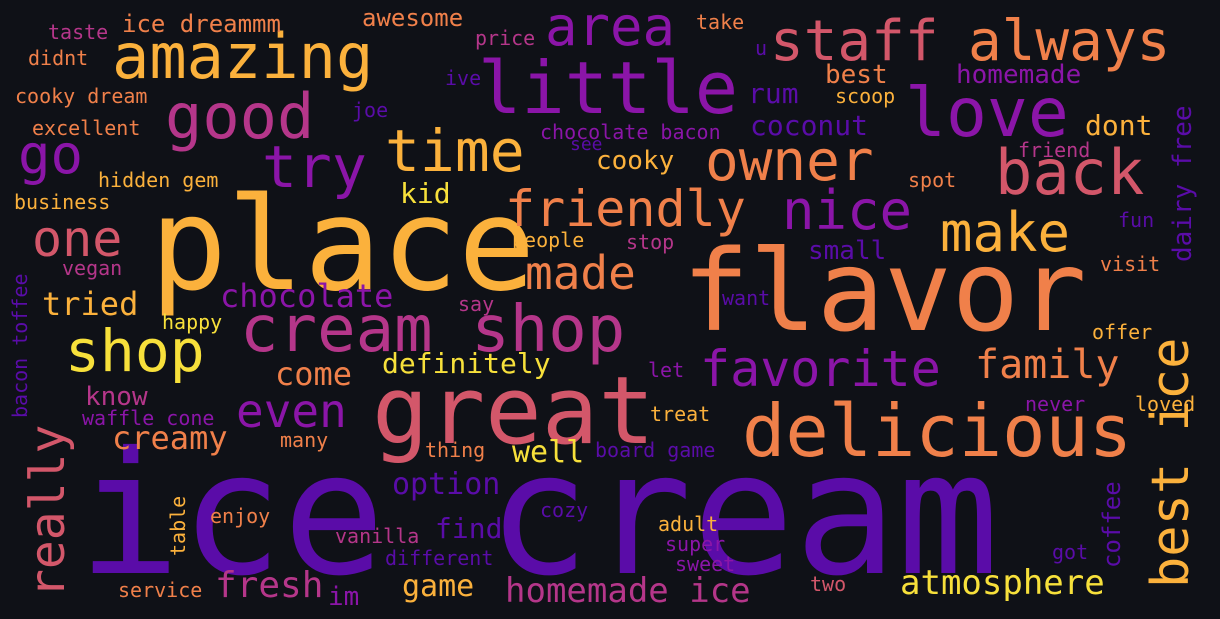  Describe the element at coordinates (987, 113) in the screenshot. I see `word-love: love` at that location.